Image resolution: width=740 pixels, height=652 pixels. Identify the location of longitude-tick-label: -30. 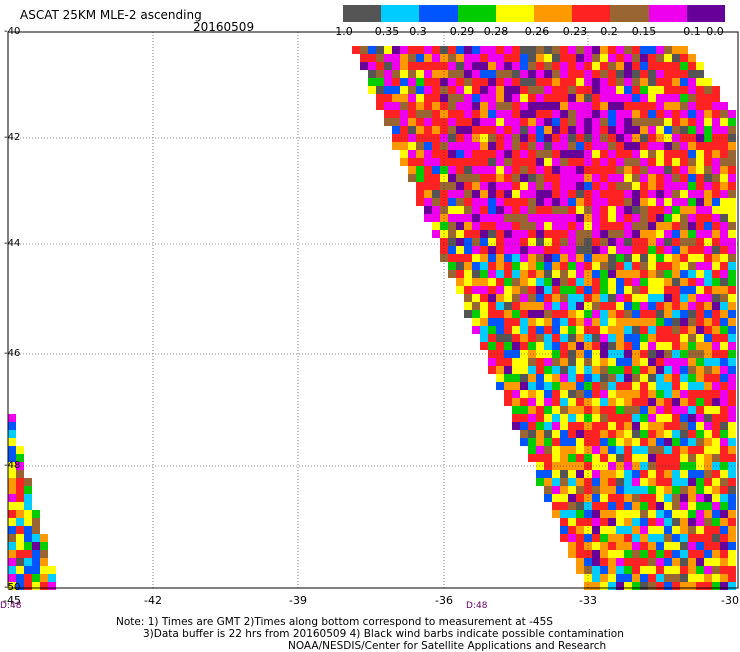
(730, 600).